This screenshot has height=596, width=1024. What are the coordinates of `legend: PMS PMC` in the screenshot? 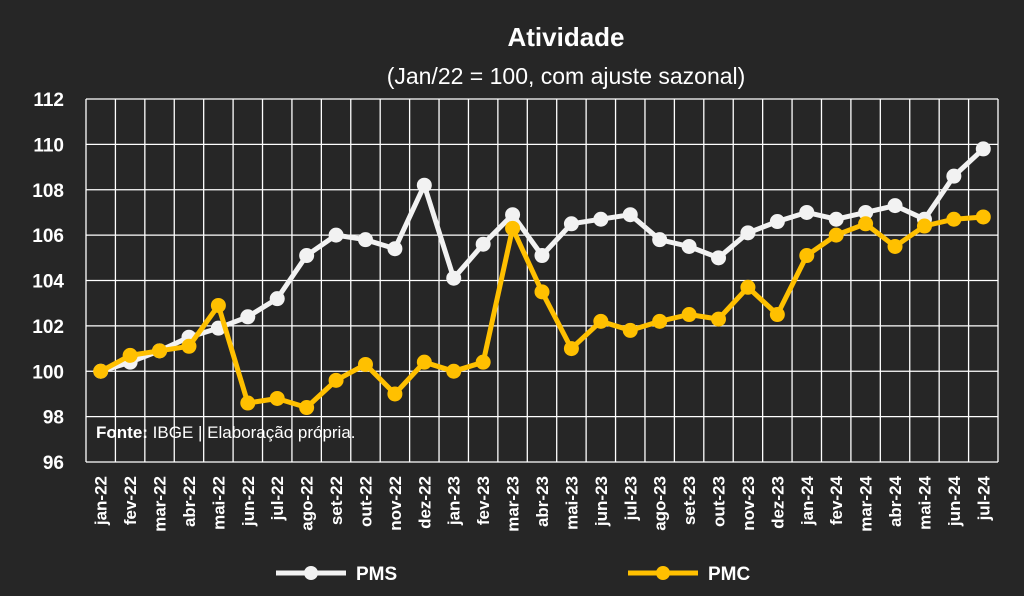 It's located at (513, 574).